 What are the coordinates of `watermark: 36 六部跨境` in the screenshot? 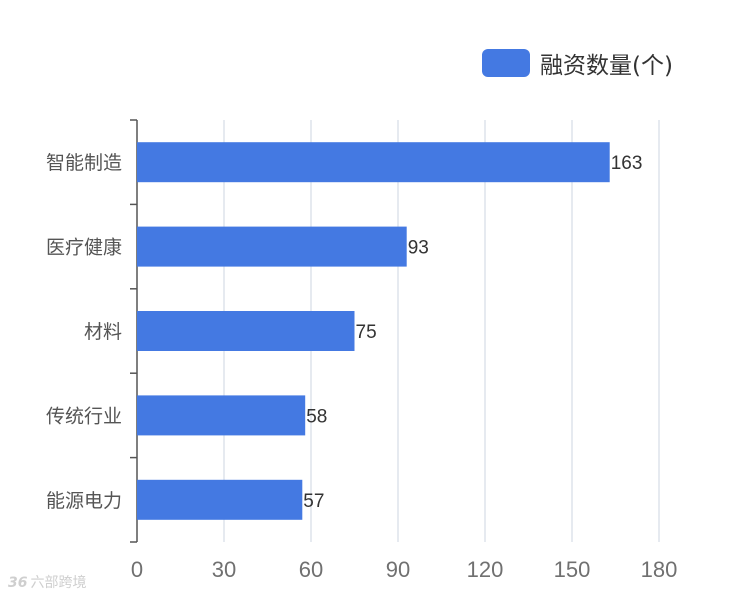 It's located at (47, 582).